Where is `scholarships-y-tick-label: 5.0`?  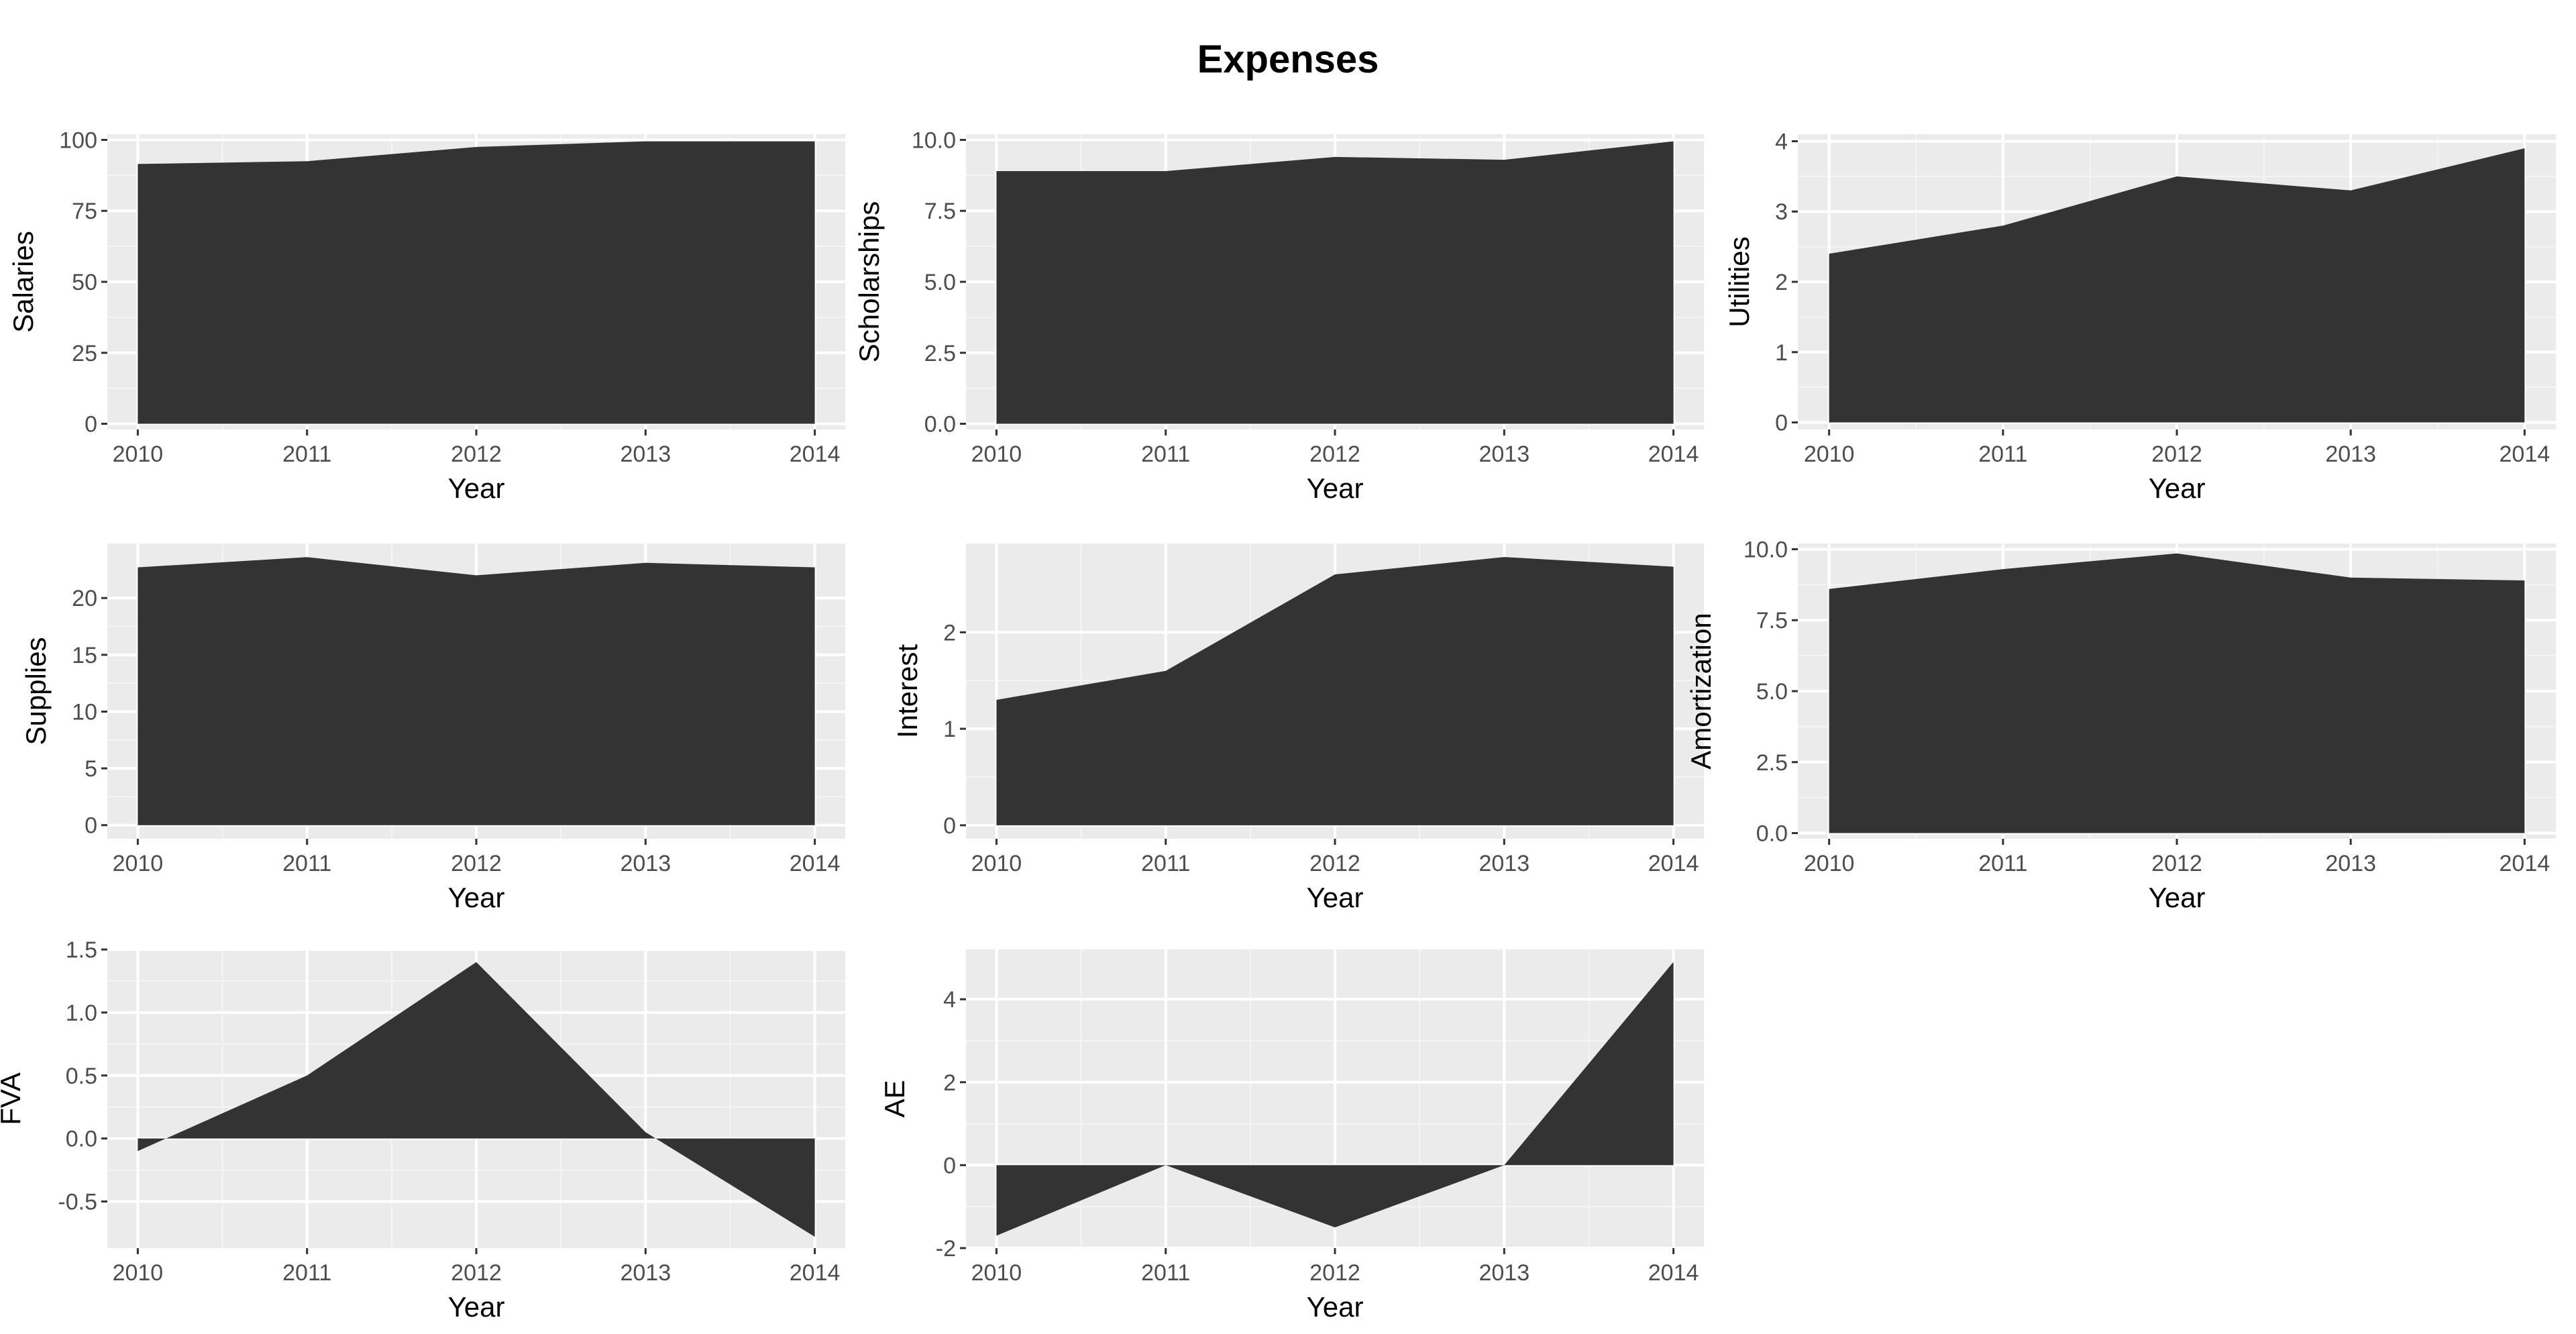
scholarships-y-tick-label: 5.0 is located at coordinates (940, 282).